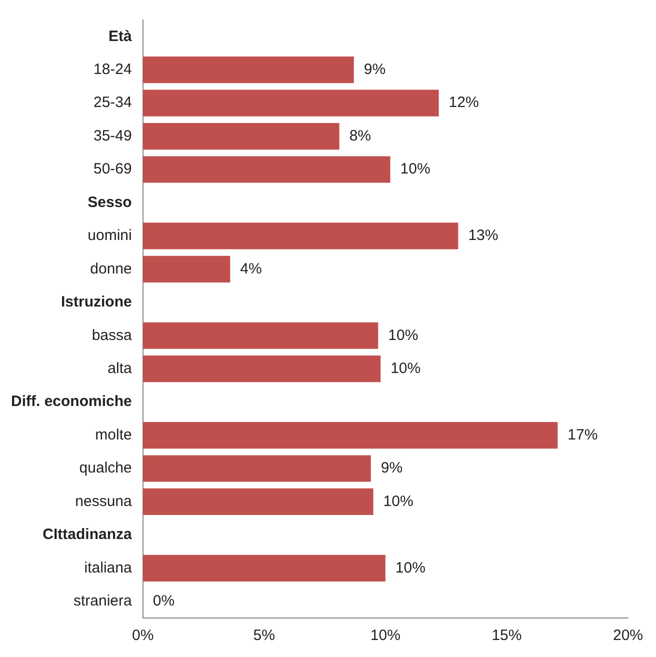 This screenshot has height=657, width=656. What do you see at coordinates (463, 103) in the screenshot?
I see `data-label: 12%` at bounding box center [463, 103].